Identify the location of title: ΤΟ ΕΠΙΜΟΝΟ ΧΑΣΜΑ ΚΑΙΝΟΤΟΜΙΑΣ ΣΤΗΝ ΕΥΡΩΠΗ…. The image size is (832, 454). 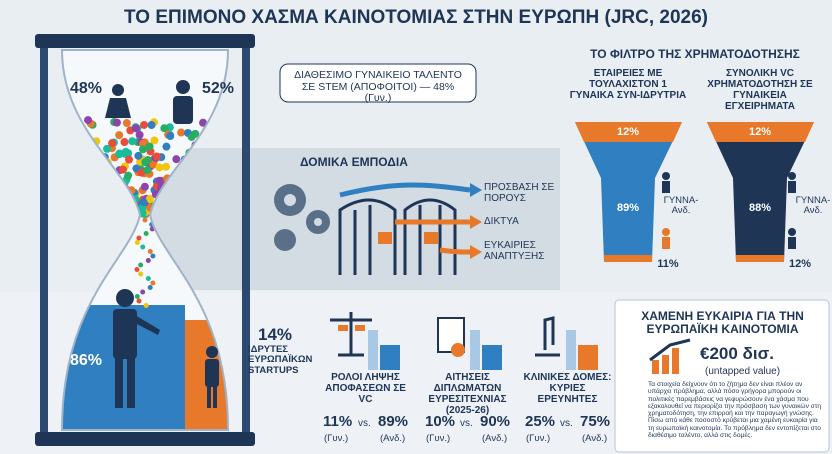
(416, 17).